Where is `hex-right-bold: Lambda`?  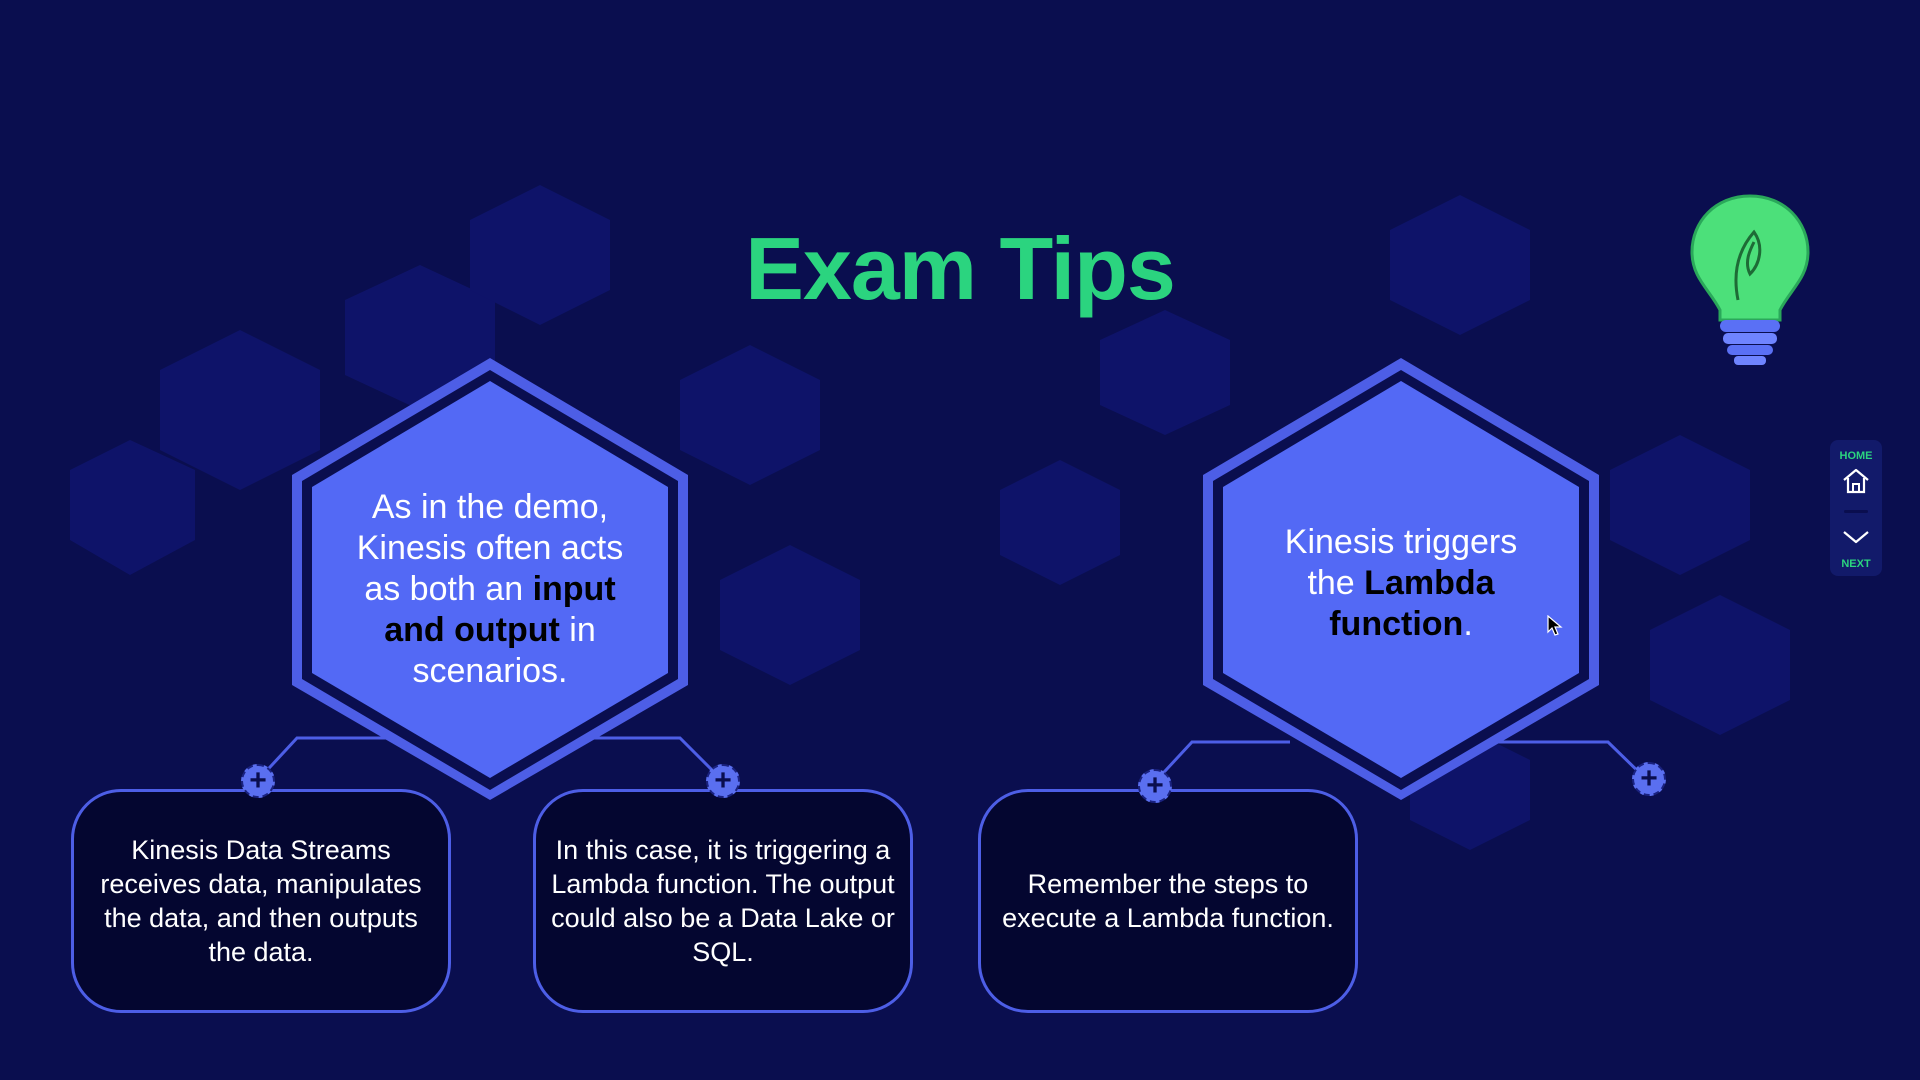 hex-right-bold: Lambda is located at coordinates (1429, 583).